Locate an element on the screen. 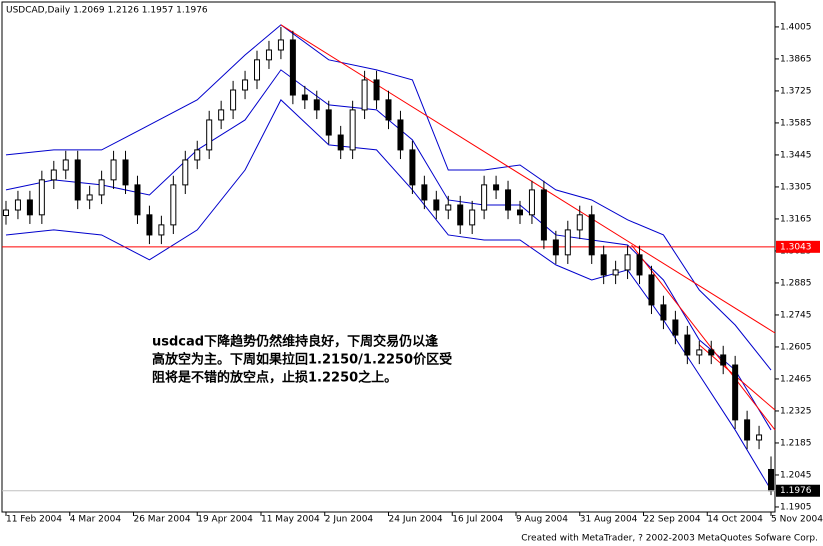  y-tick-label: 1.2465 is located at coordinates (796, 379).